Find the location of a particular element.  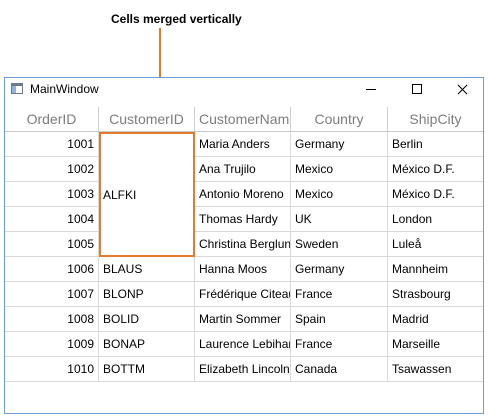

ship-city-cell: Marseille is located at coordinates (416, 344).